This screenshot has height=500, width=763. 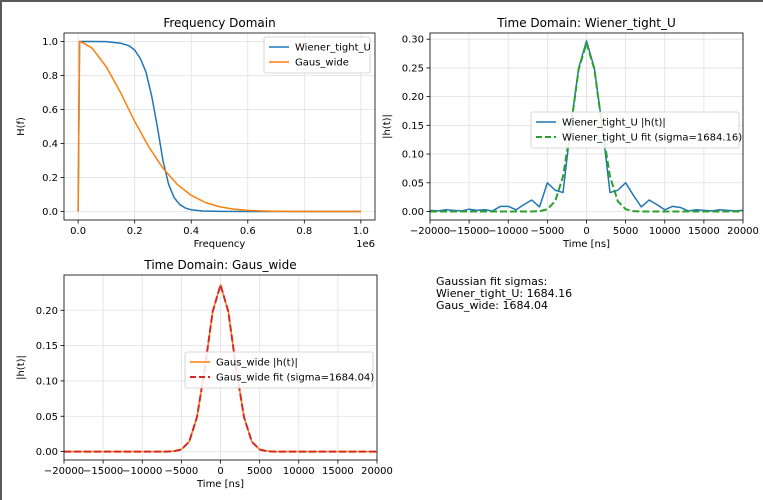 I want to click on x-tick-label: 1.0, so click(x=361, y=231).